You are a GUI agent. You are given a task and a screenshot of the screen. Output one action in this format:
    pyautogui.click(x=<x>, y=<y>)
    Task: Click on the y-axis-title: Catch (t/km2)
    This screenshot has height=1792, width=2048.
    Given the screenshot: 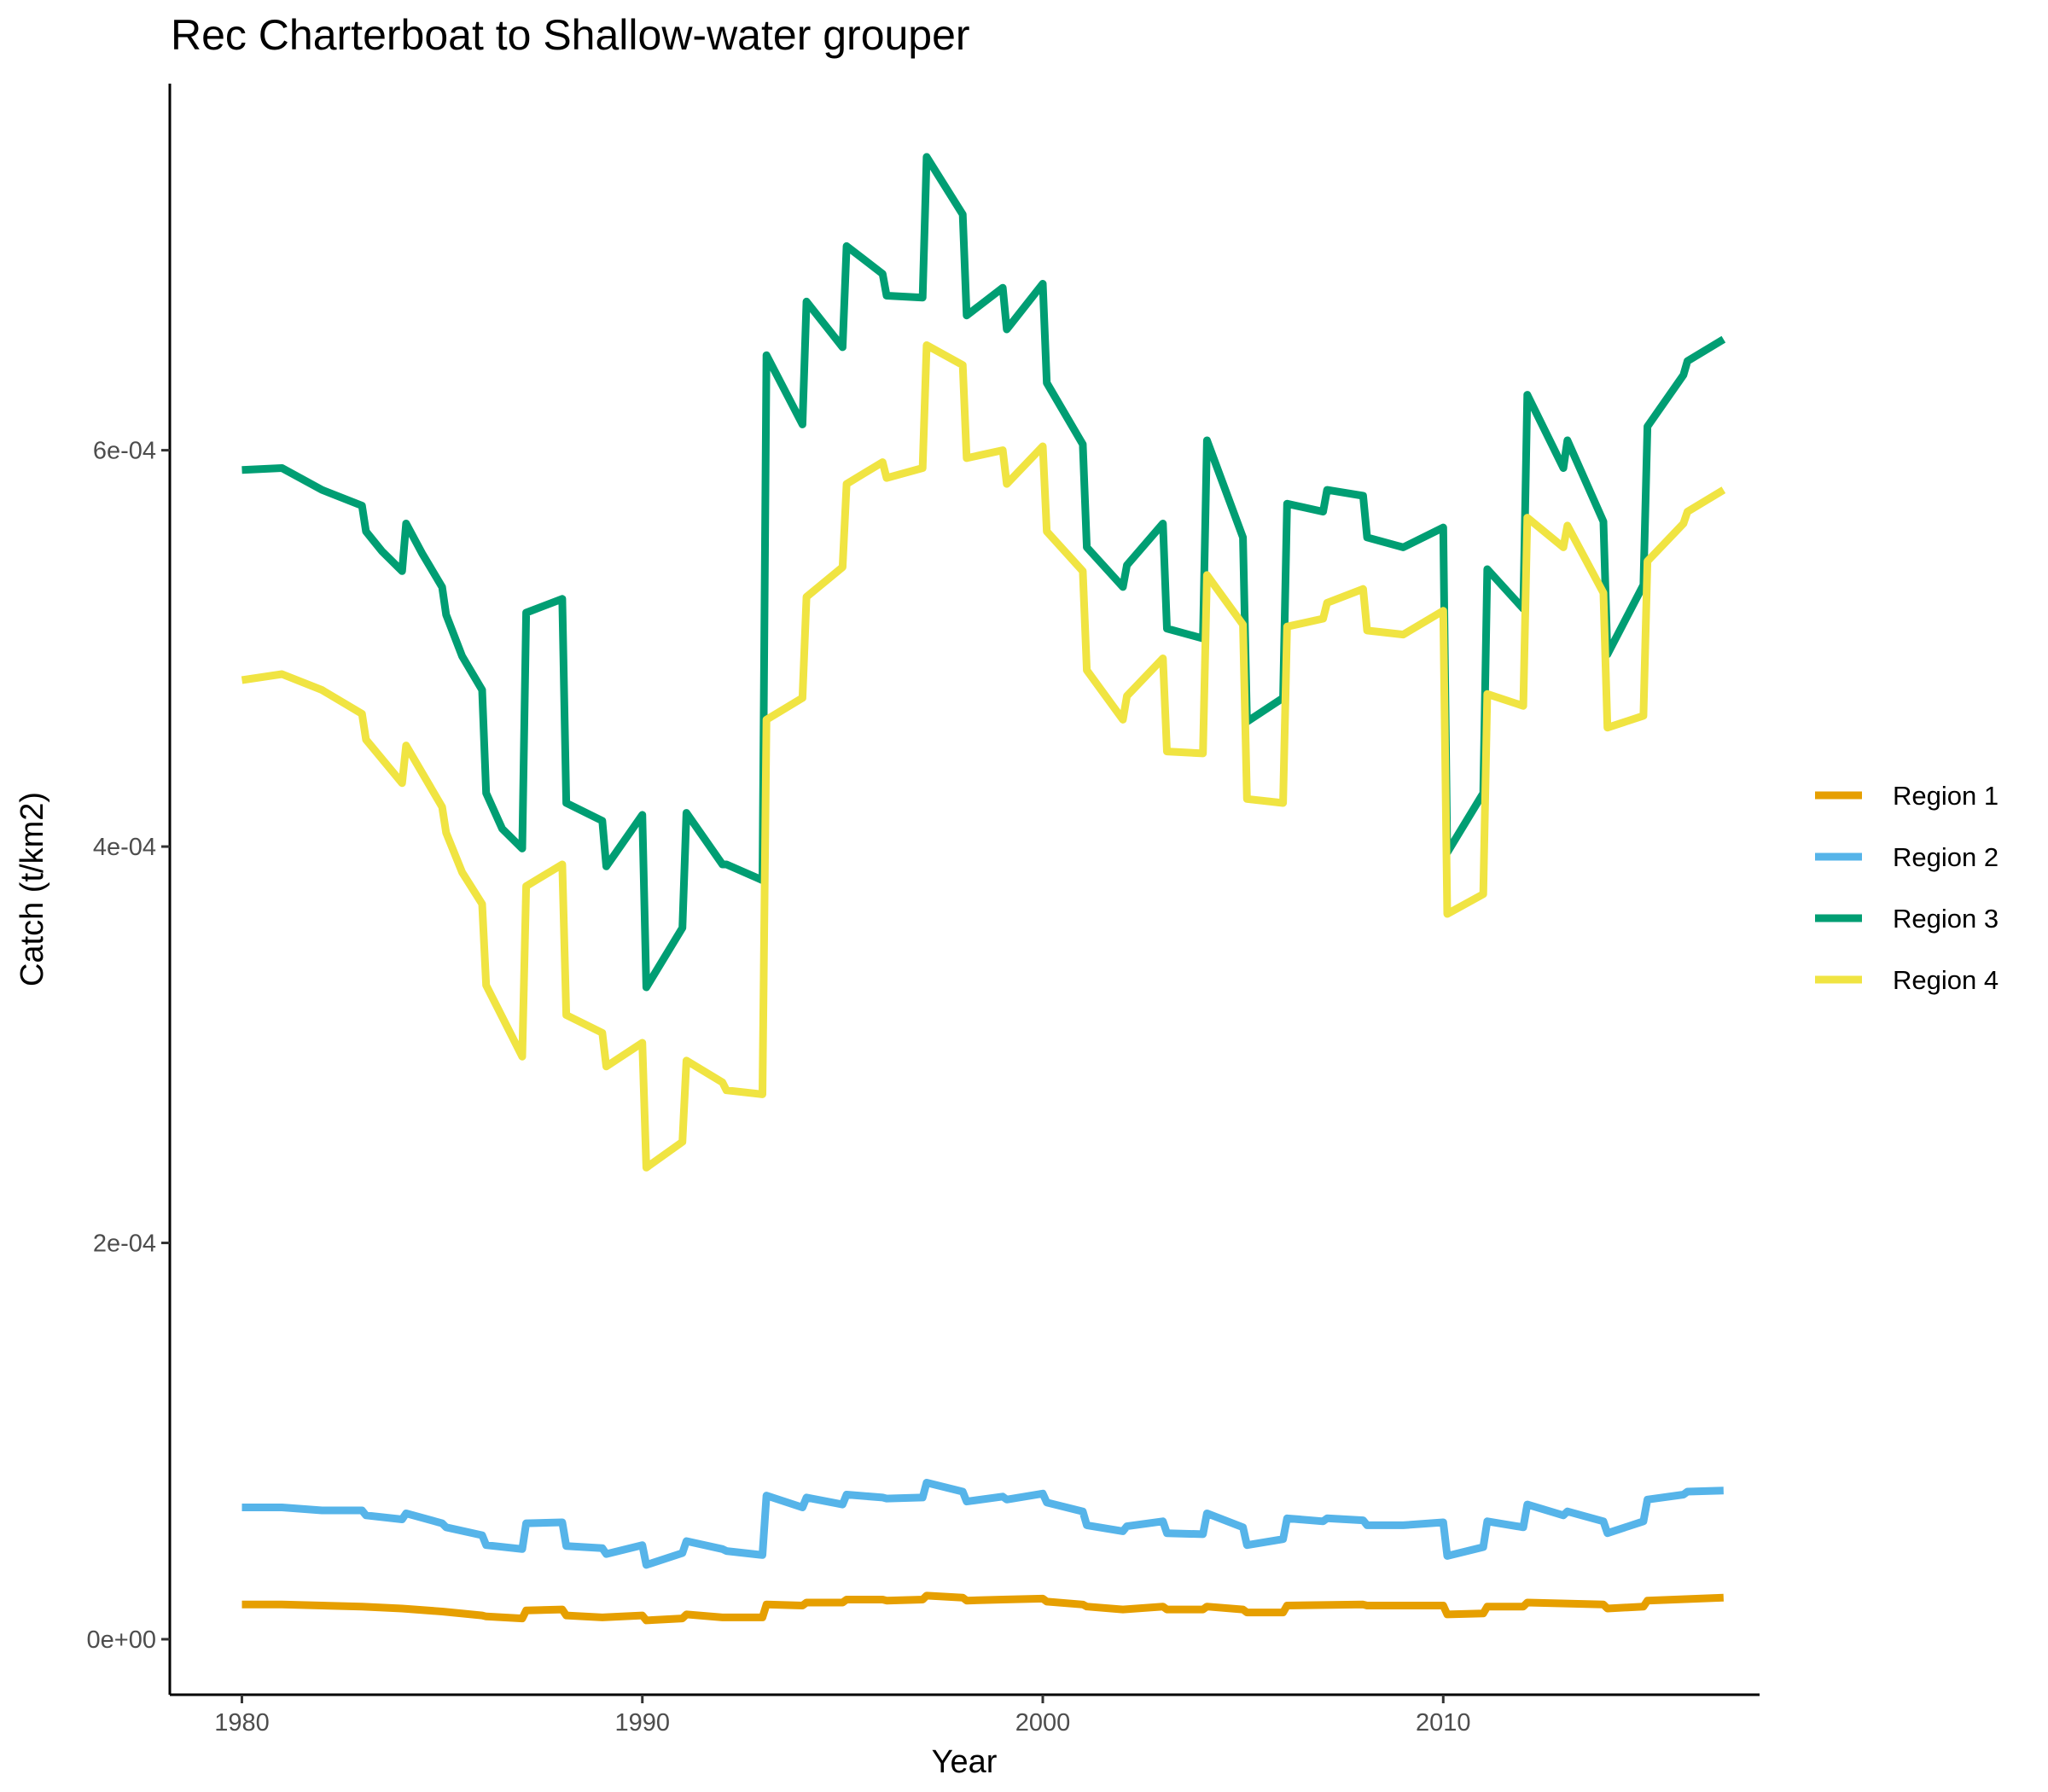 What is the action you would take?
    pyautogui.click(x=32, y=889)
    